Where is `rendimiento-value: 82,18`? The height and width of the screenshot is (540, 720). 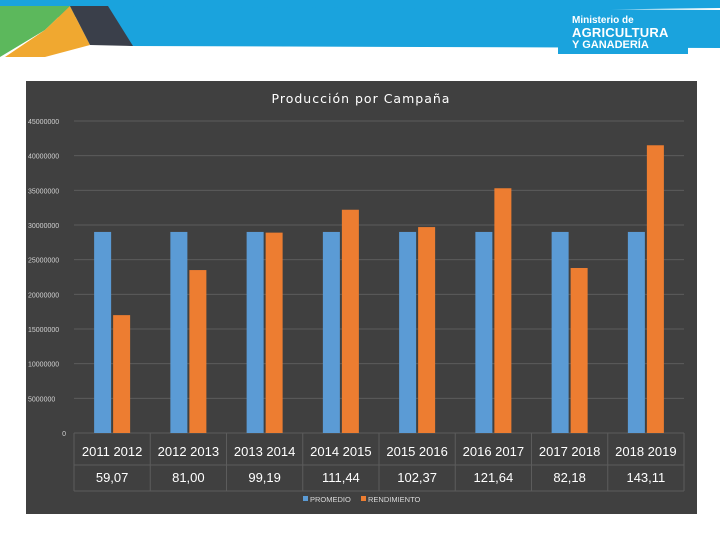
rendimiento-value: 82,18 is located at coordinates (569, 477).